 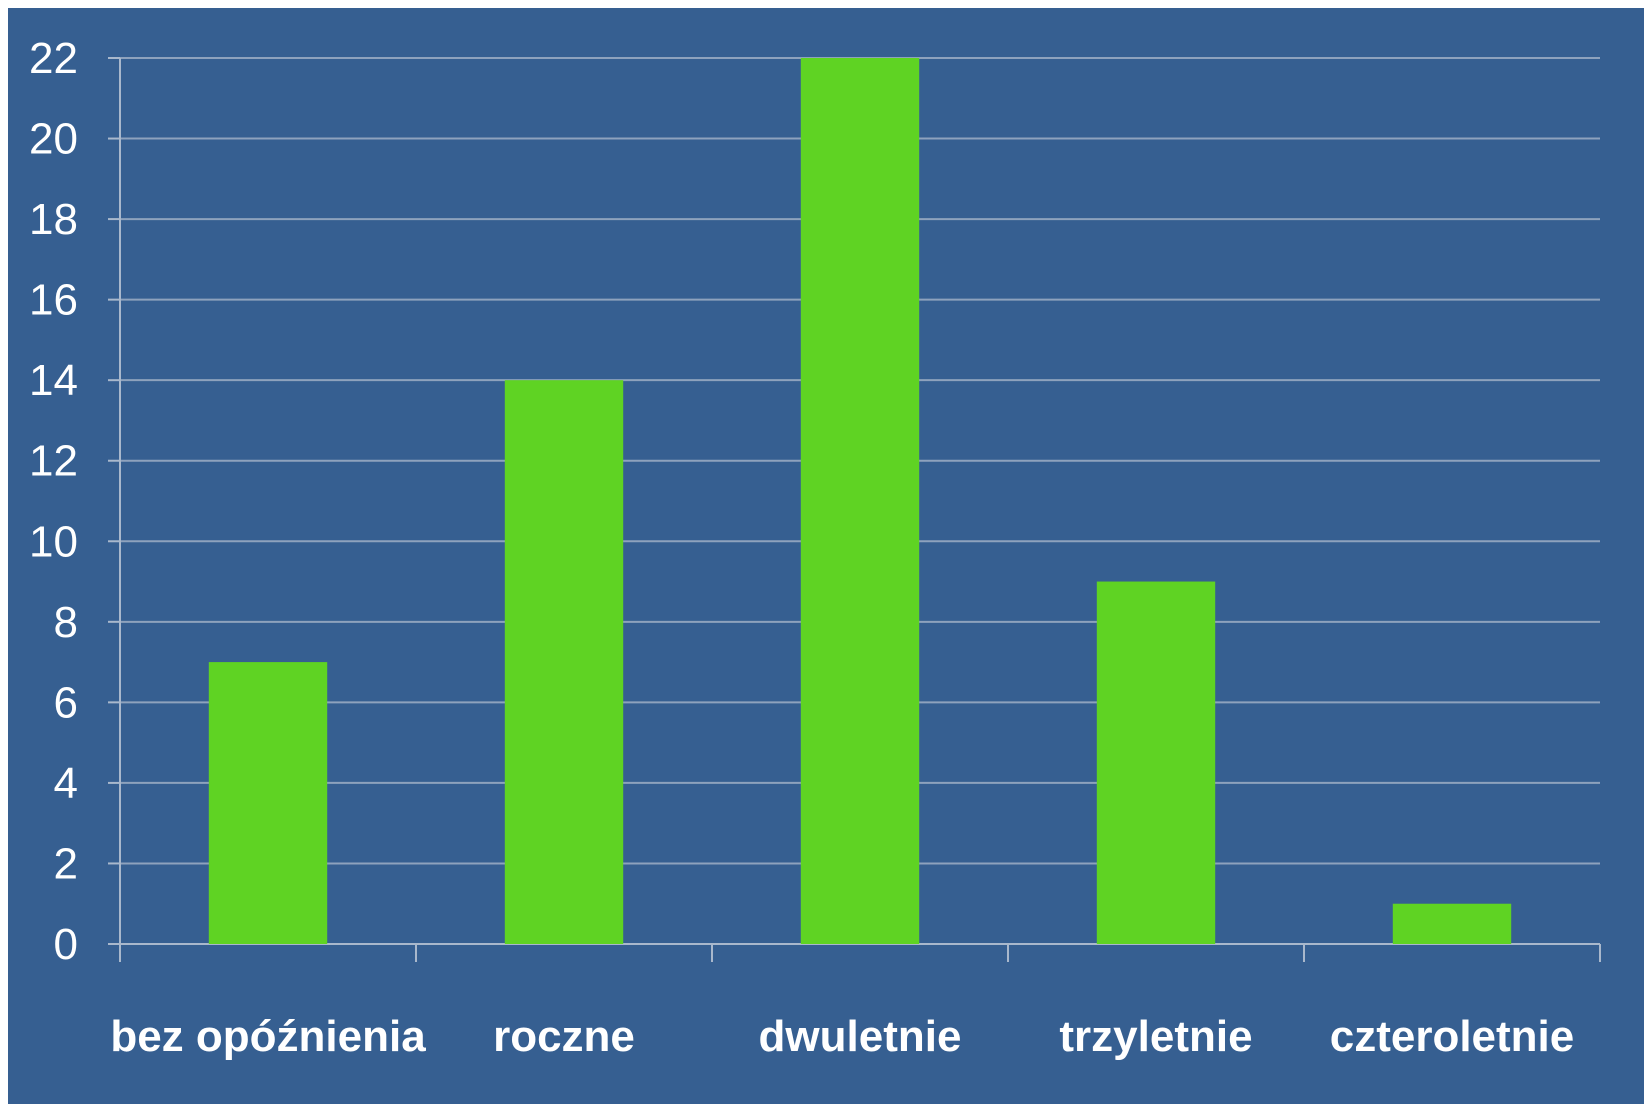 I want to click on y-tick-label-18: 18, so click(x=53, y=219).